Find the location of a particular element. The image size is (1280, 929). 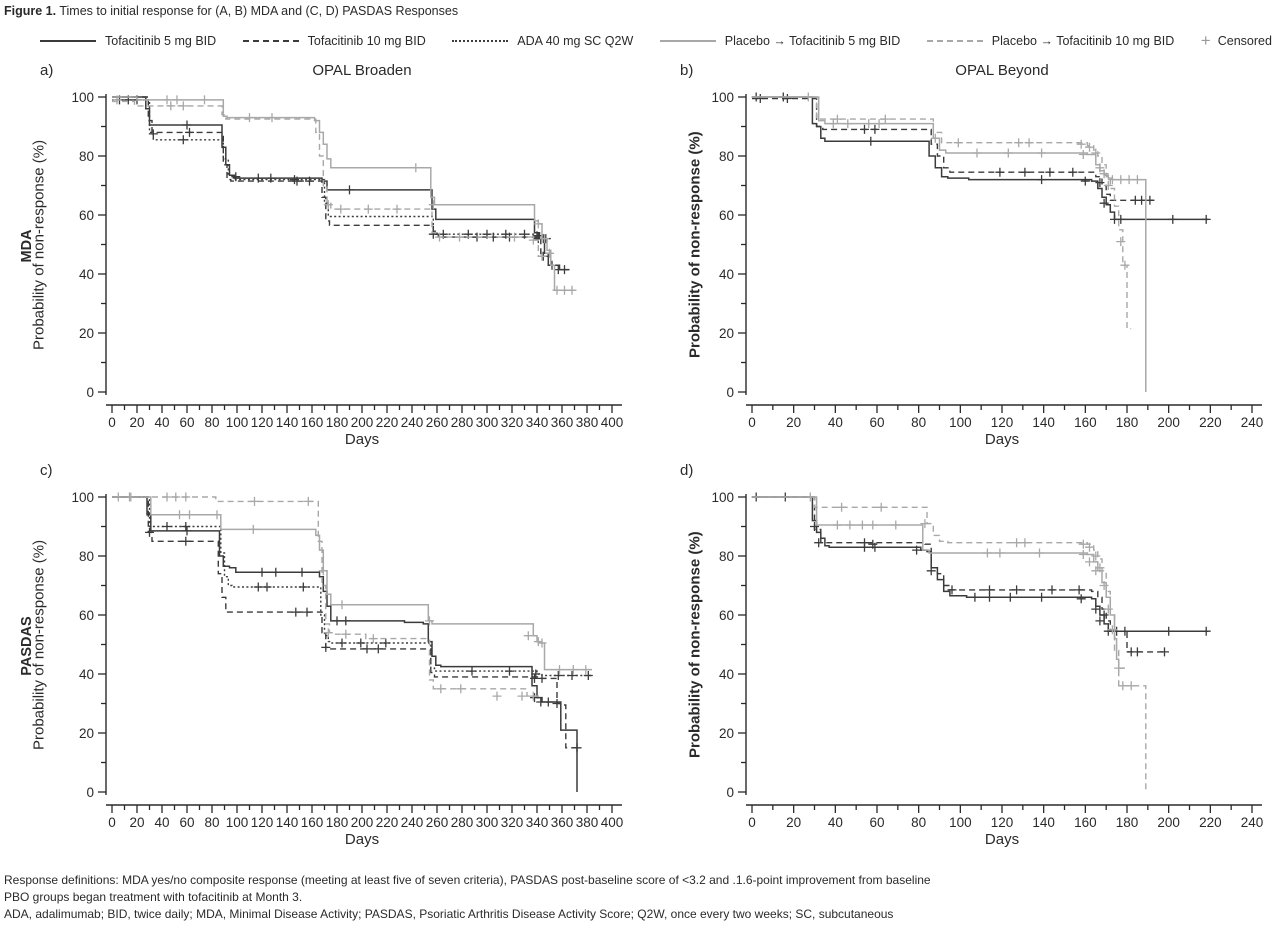

panel-d-xlabel: Days is located at coordinates (1002, 839).